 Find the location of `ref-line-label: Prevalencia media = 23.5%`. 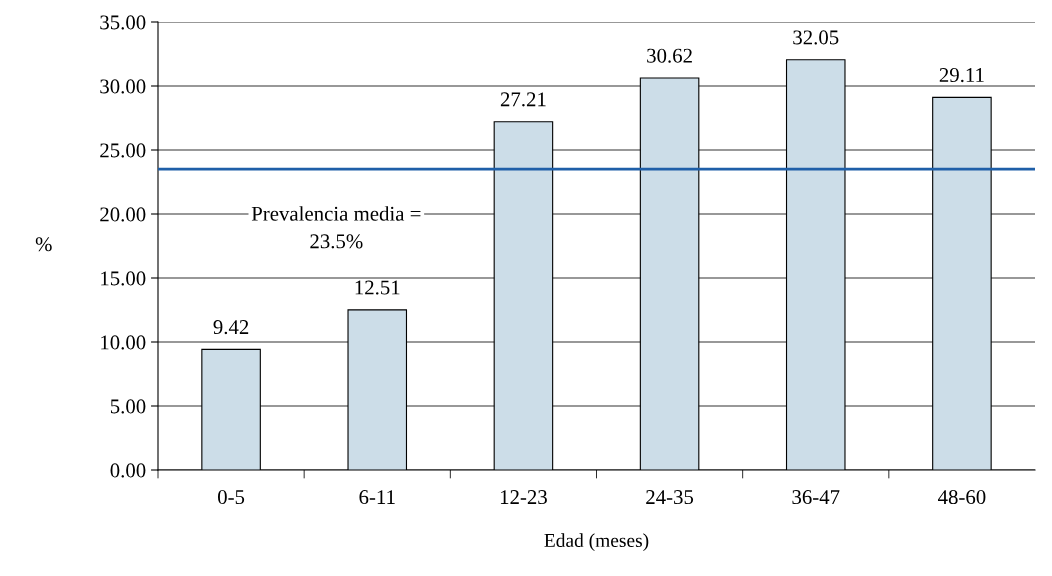

ref-line-label: Prevalencia media = 23.5% is located at coordinates (336, 227).